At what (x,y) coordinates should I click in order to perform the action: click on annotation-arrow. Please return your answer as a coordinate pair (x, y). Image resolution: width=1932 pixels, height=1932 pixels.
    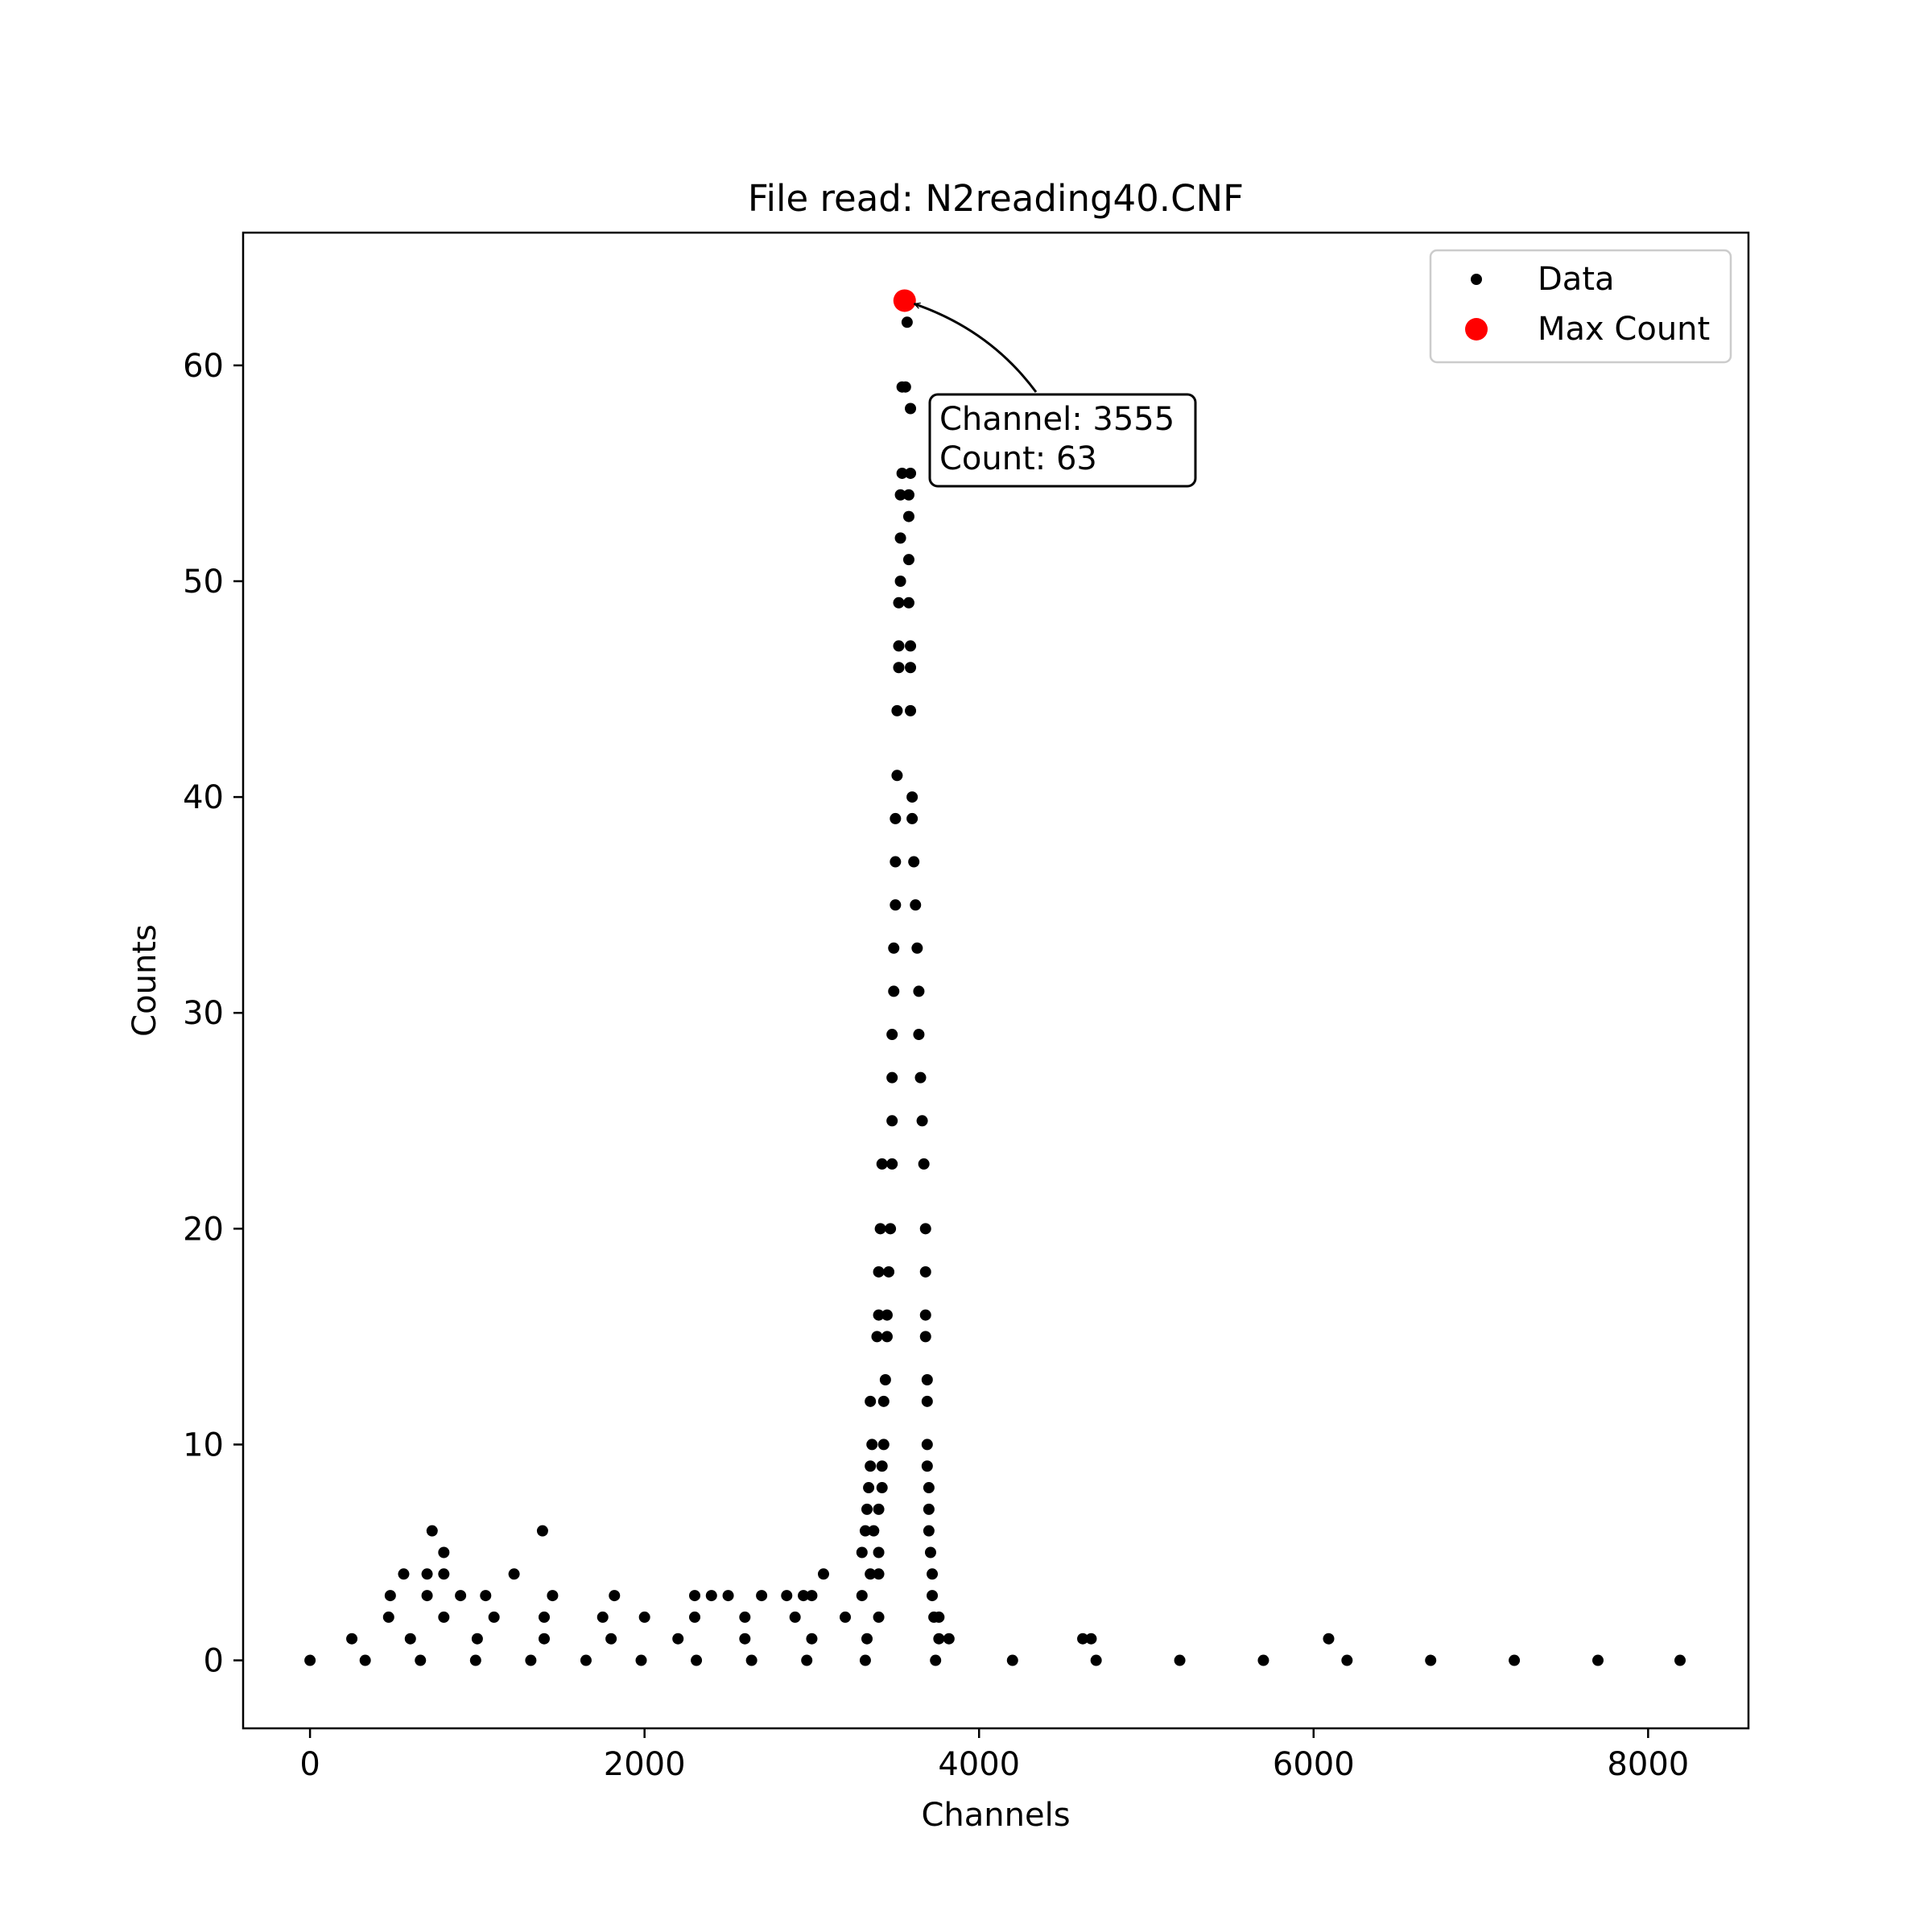
    Looking at the image, I should click on (976, 348).